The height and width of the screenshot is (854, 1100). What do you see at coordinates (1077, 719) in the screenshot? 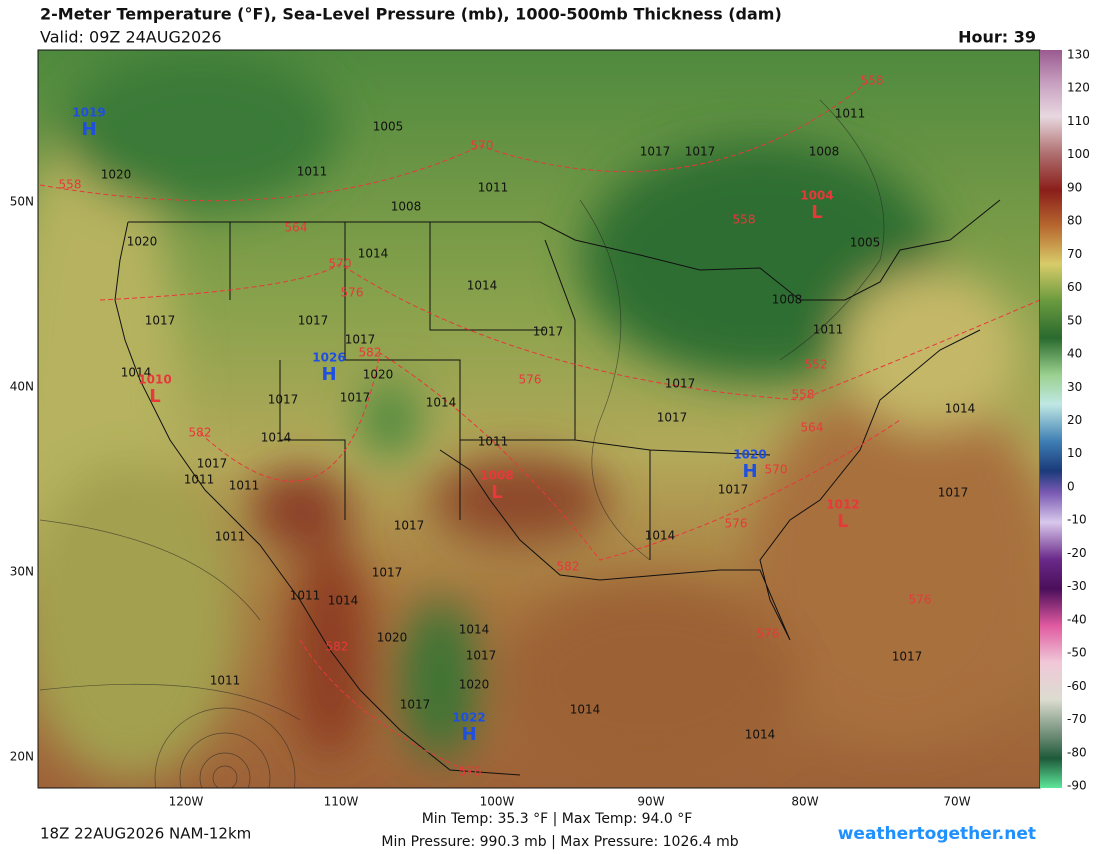
I see `colorbar-tick-label: -70` at bounding box center [1077, 719].